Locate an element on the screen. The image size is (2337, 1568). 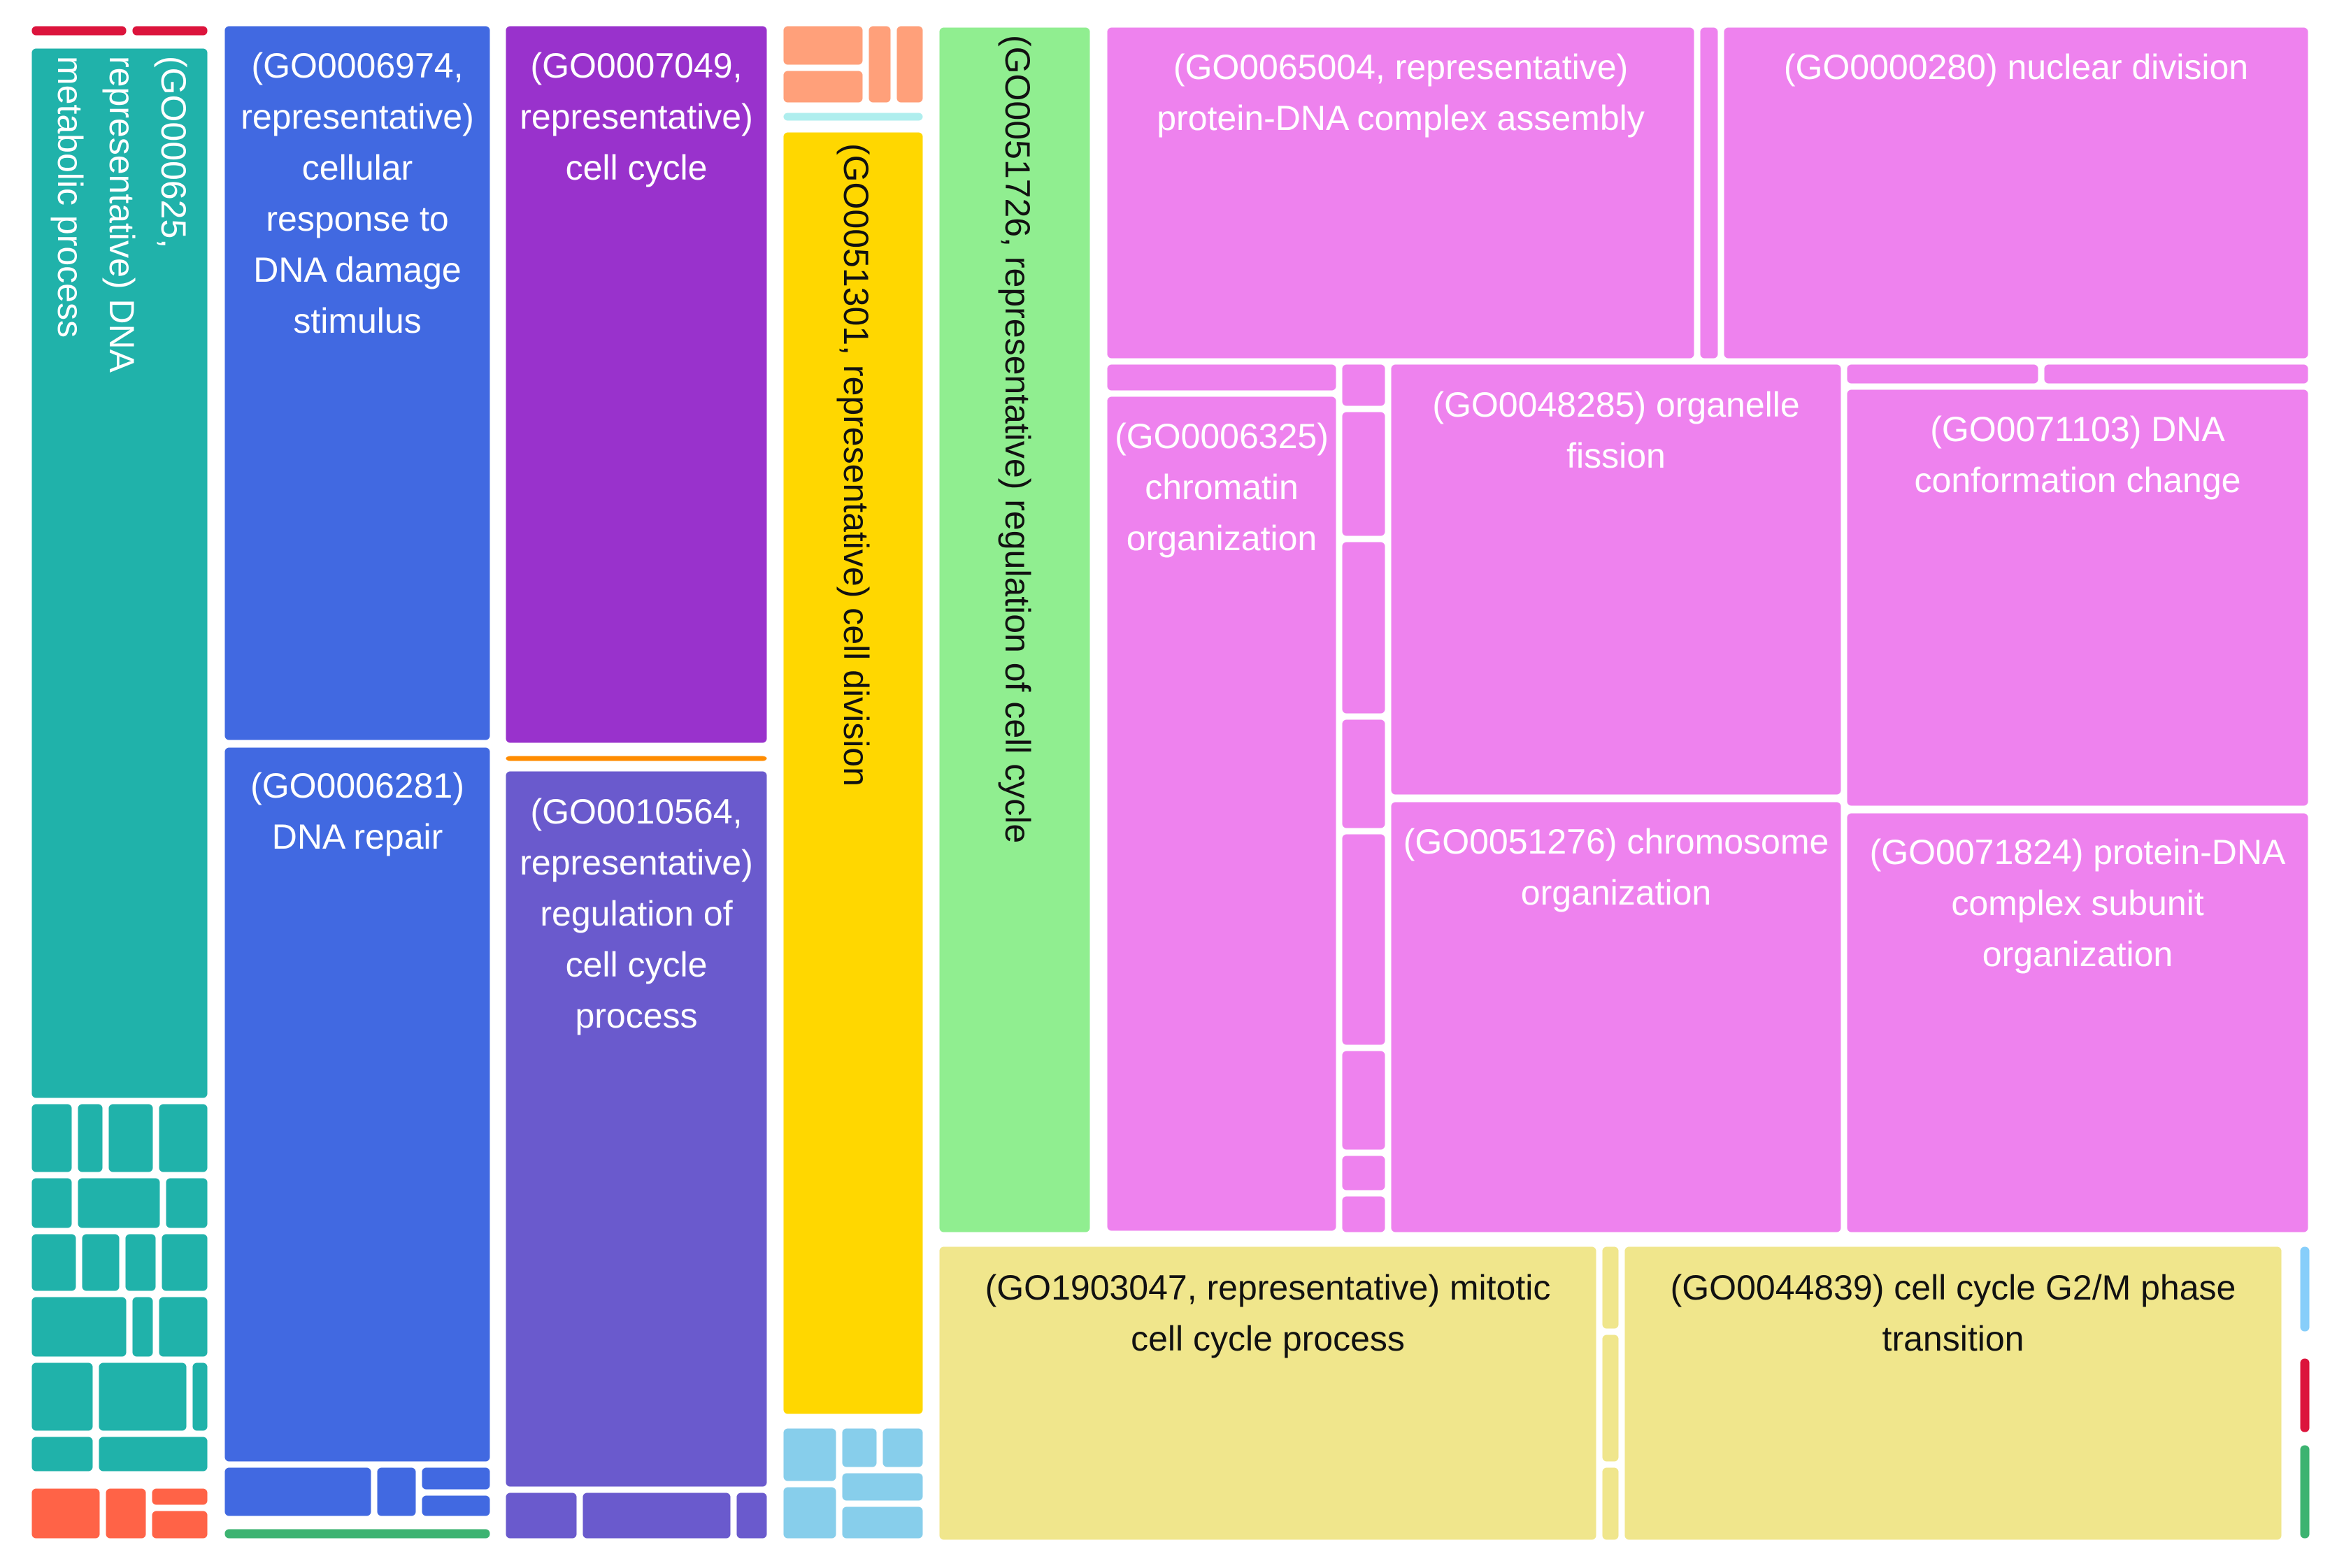
tile-label-line: complex subunit is located at coordinates (2077, 903).